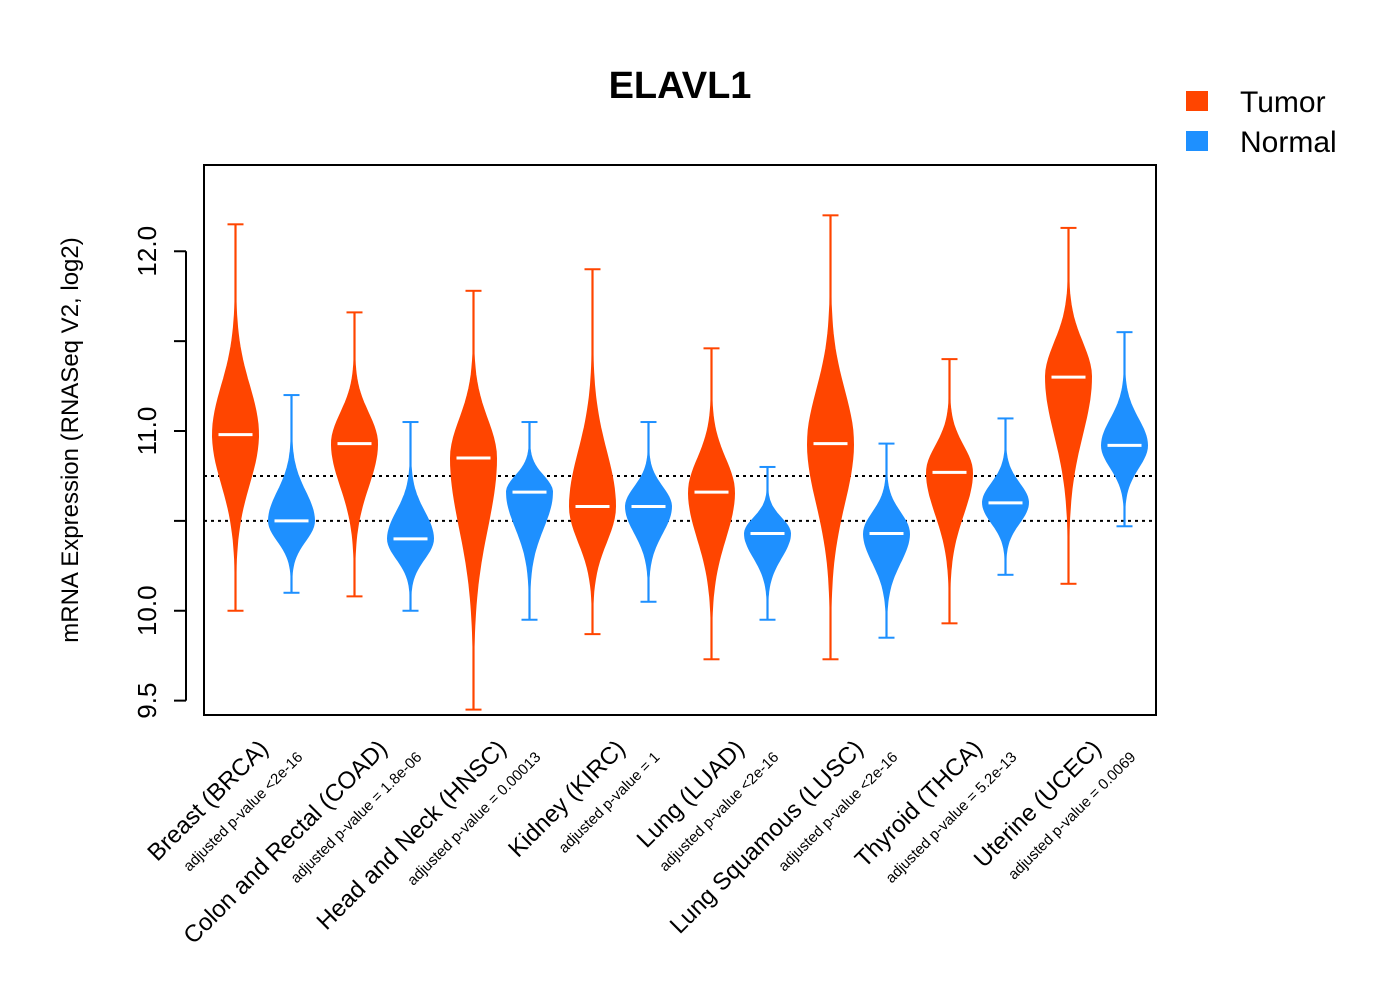  Describe the element at coordinates (147, 701) in the screenshot. I see `y-tick-label: 9.5` at that location.